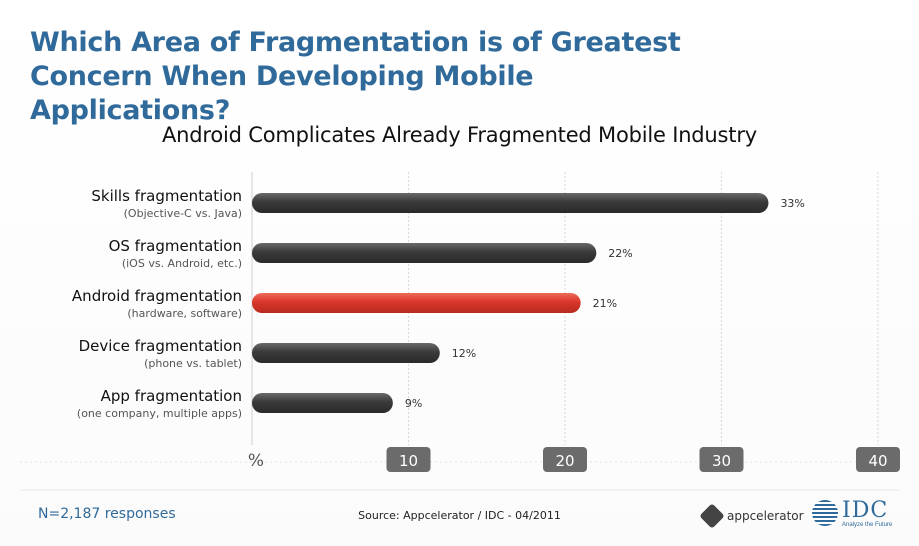  Describe the element at coordinates (160, 346) in the screenshot. I see `category-label: Device fragmentation` at that location.